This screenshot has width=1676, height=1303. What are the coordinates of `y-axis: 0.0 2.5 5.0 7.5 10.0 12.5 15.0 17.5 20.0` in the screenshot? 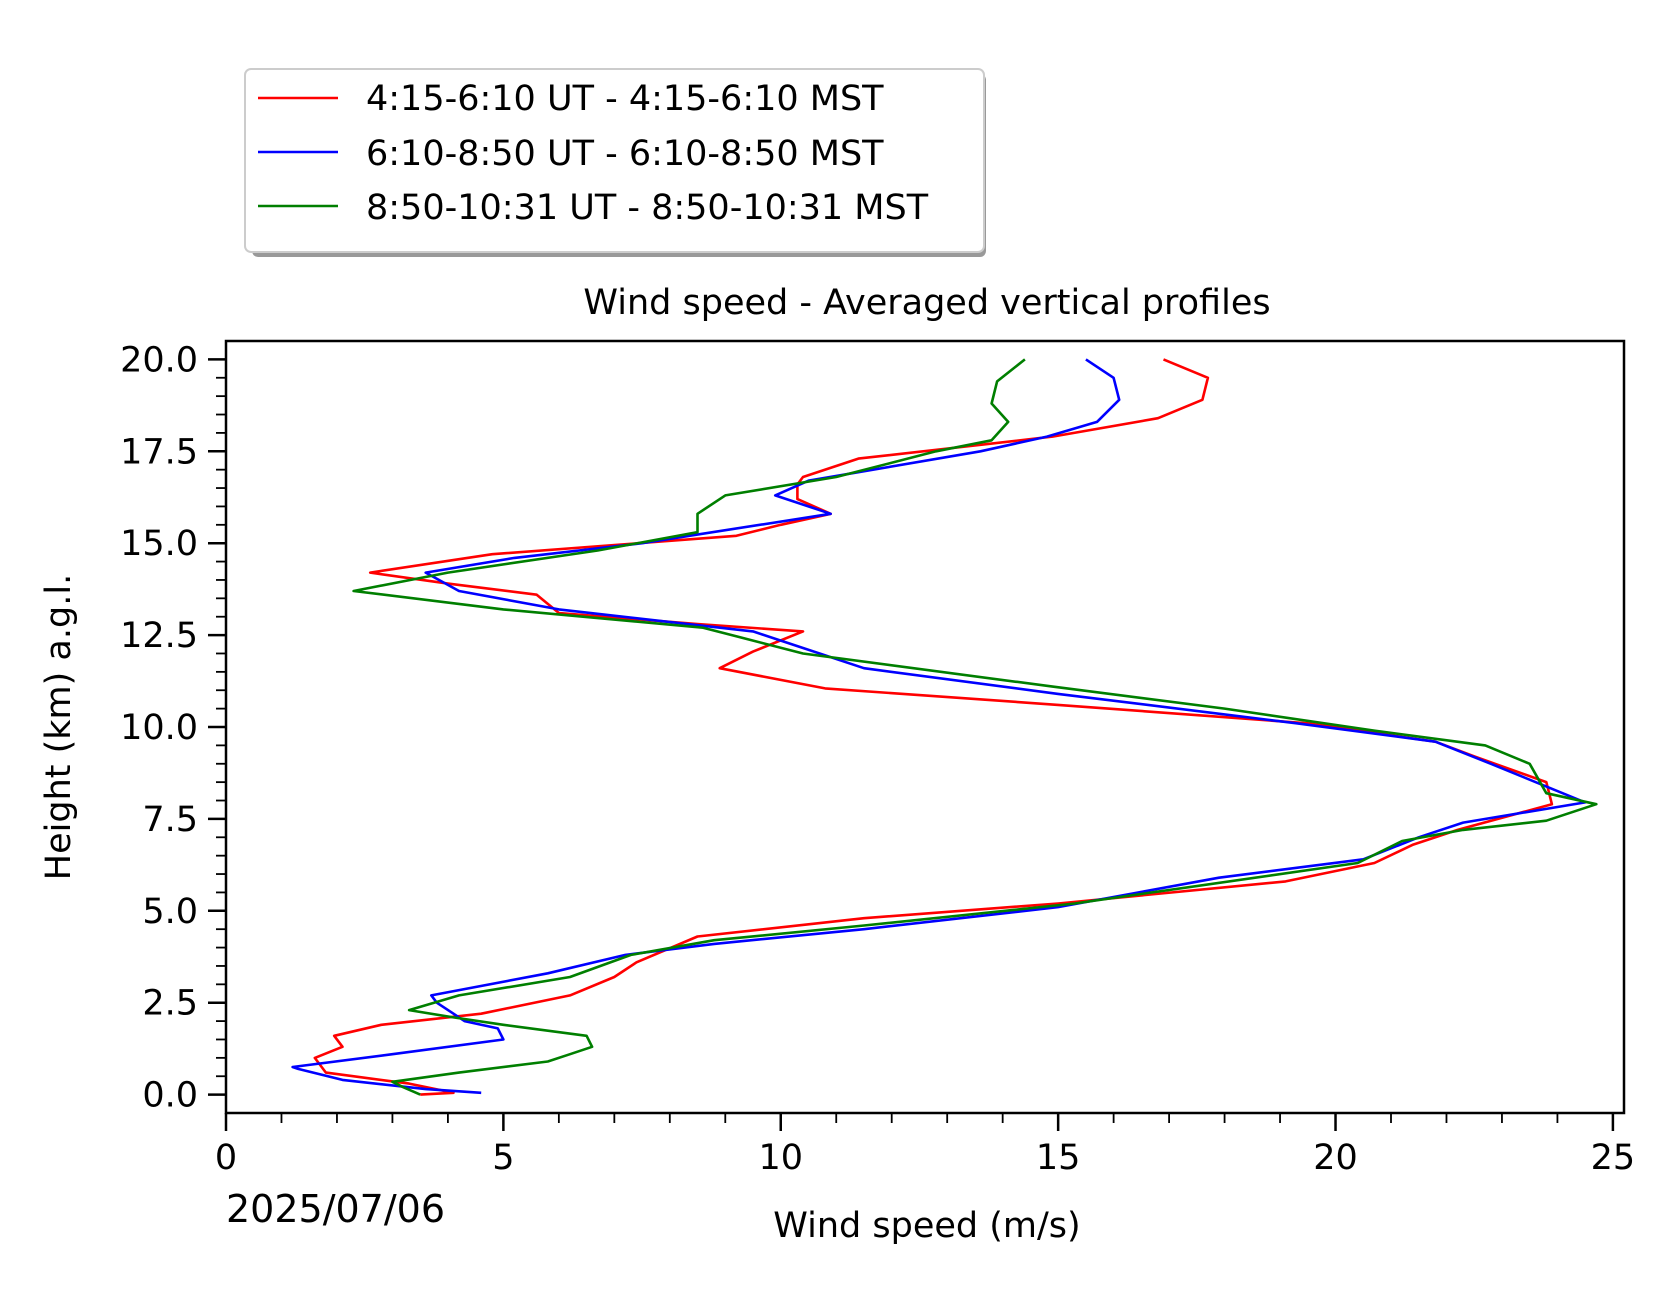 It's located at (173, 728).